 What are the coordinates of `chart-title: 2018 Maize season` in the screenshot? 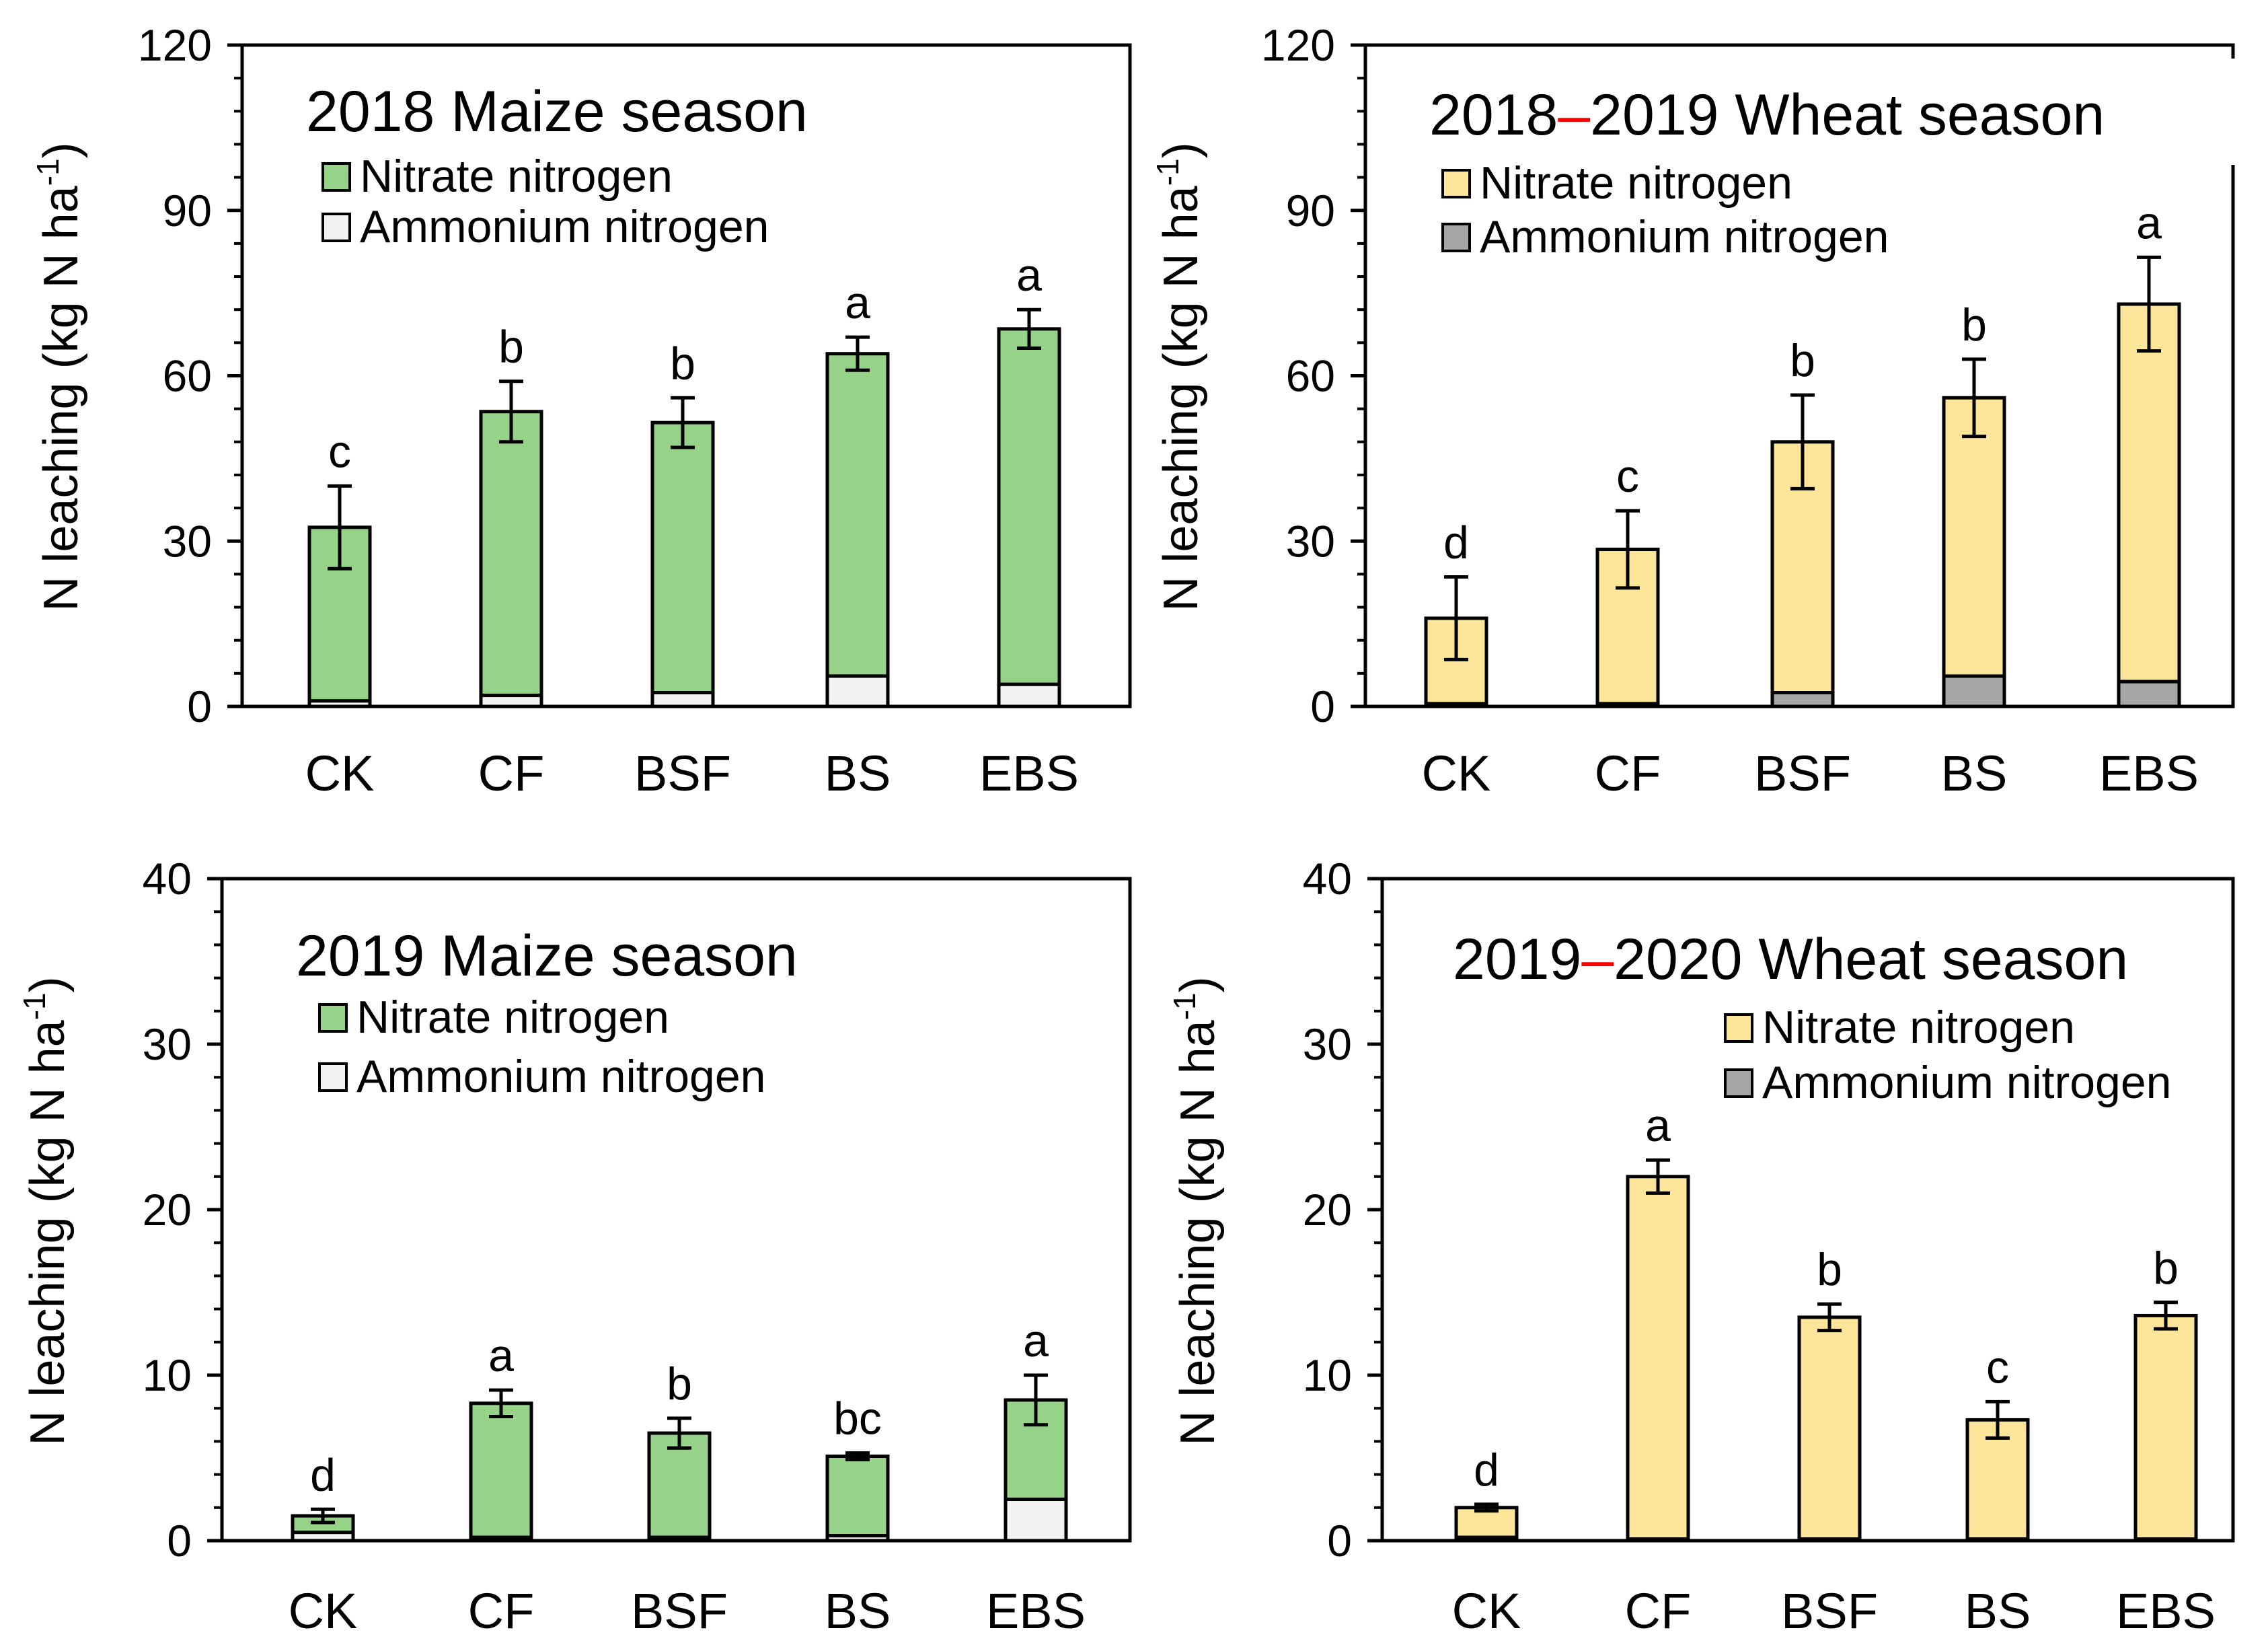 It's located at (557, 112).